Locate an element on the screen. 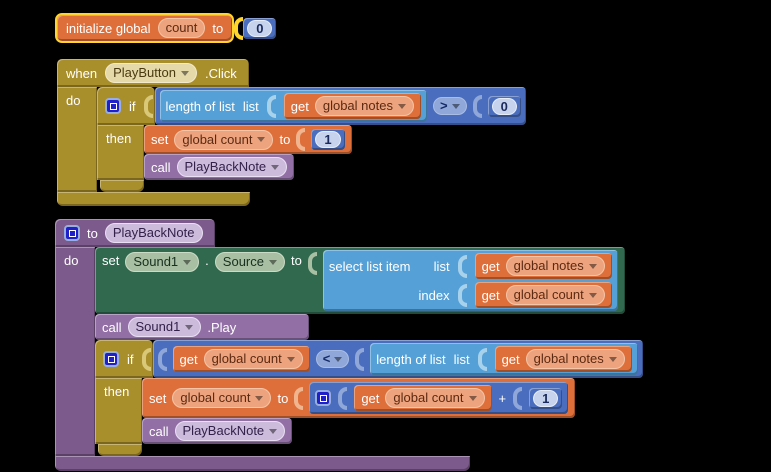 This screenshot has height=472, width=771. when-label: when is located at coordinates (82, 73).